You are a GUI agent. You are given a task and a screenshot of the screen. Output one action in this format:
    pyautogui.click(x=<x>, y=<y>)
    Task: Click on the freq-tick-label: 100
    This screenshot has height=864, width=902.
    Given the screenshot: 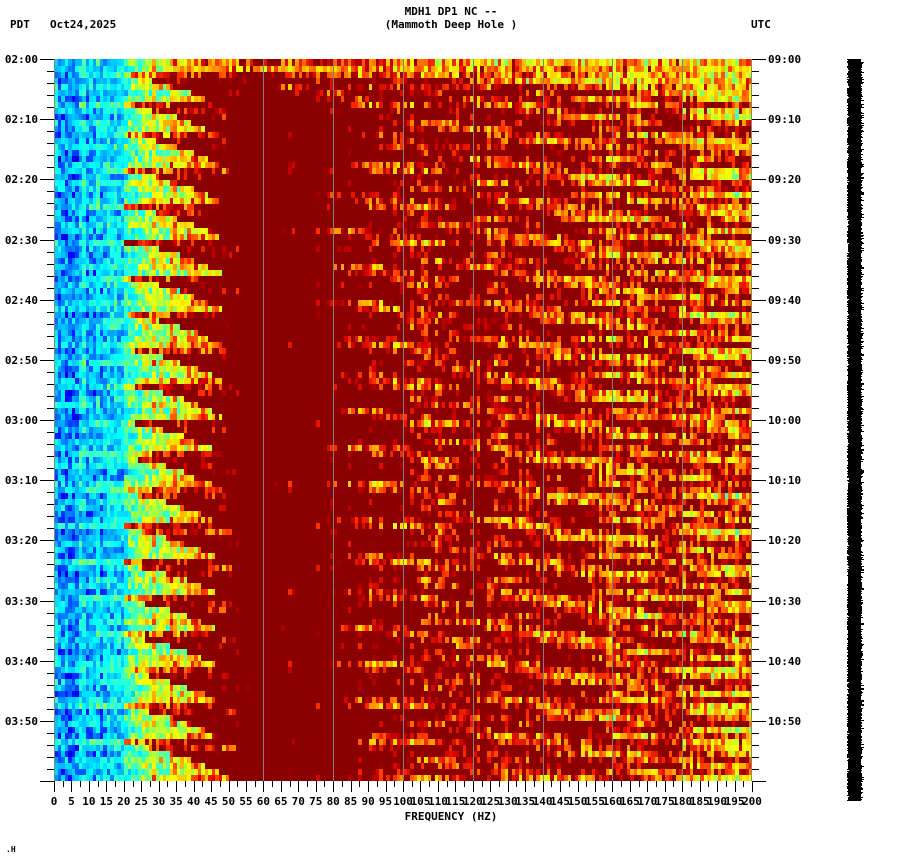 What is the action you would take?
    pyautogui.click(x=403, y=801)
    